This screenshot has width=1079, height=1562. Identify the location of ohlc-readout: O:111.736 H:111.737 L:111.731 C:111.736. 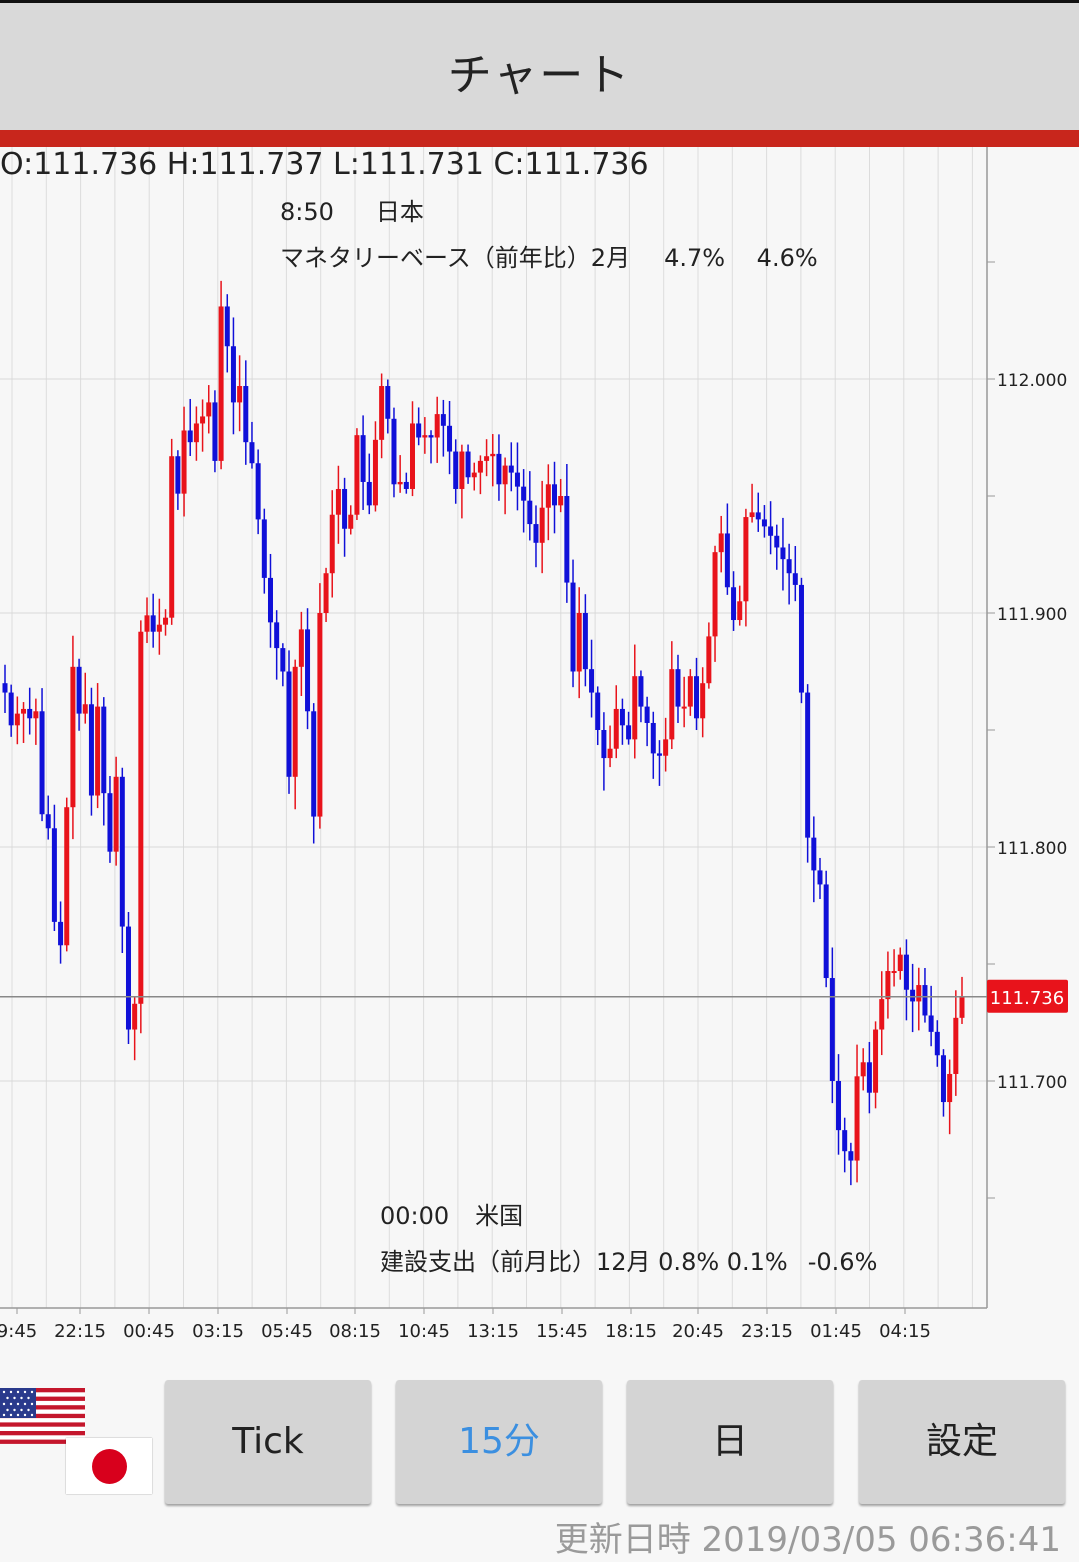
(324, 164).